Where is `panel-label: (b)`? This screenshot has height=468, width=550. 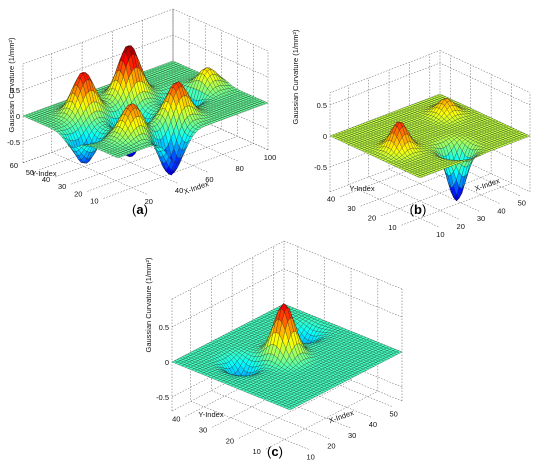
panel-label: (b) is located at coordinates (418, 209).